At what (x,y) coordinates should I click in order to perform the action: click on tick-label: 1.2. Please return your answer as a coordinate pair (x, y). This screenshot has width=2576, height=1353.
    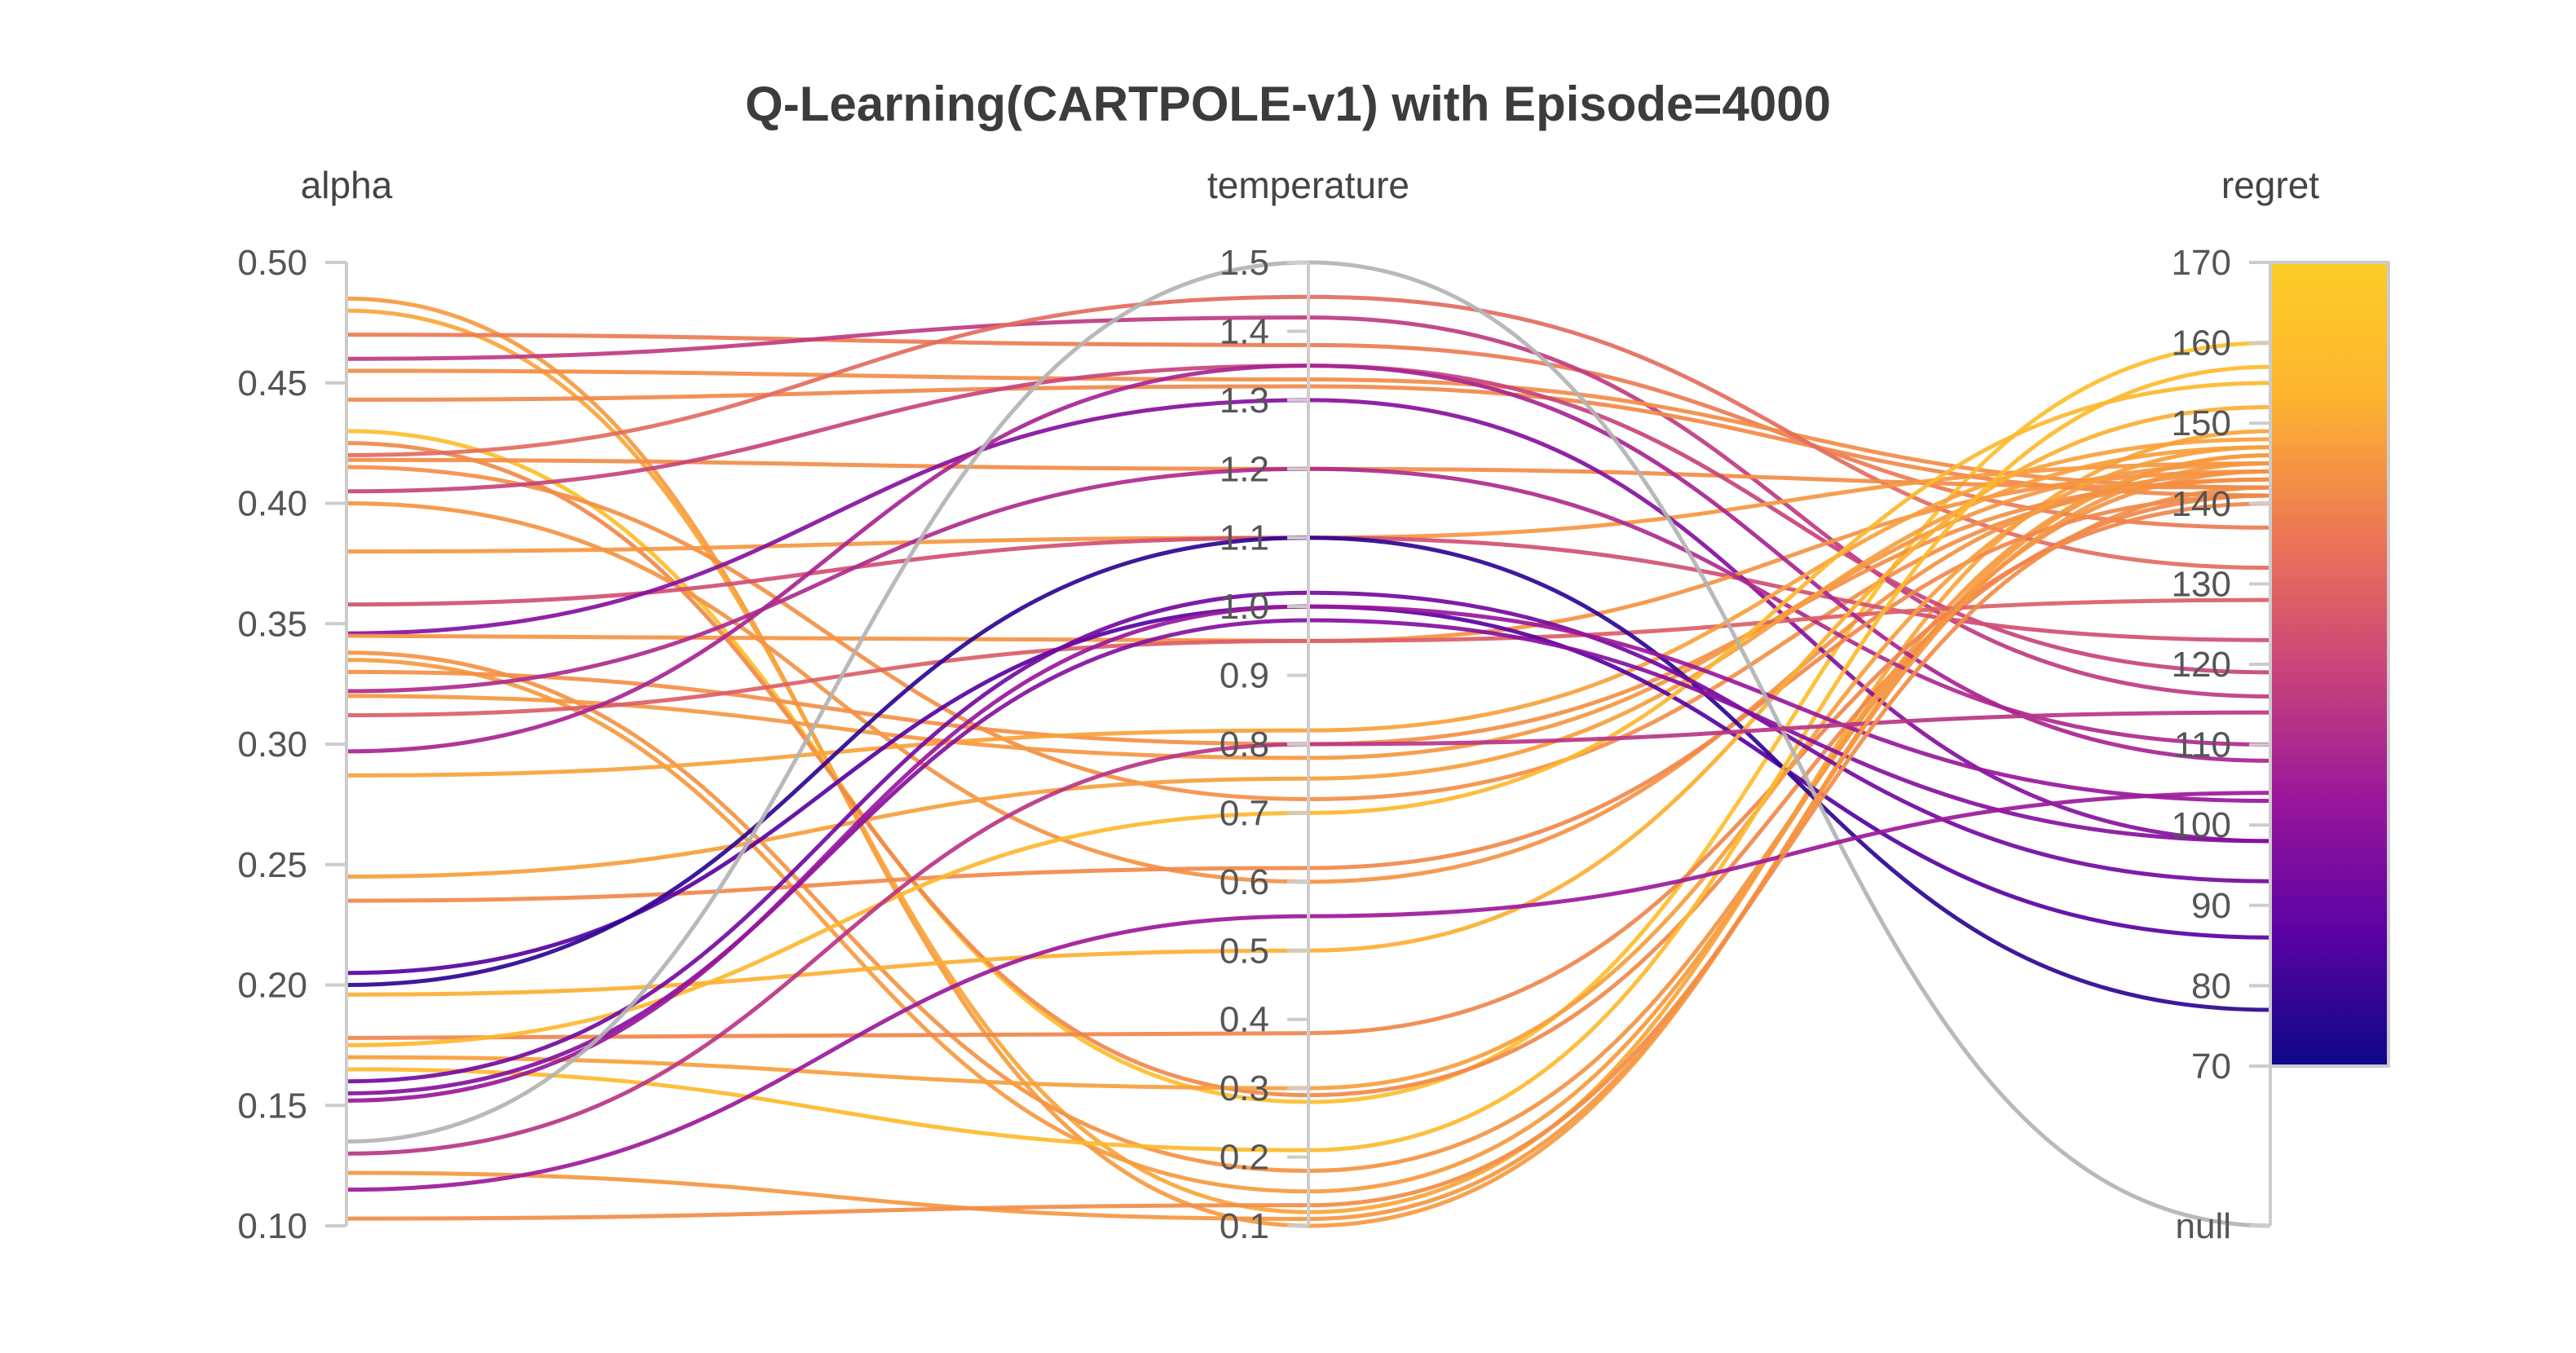
    Looking at the image, I should click on (1244, 469).